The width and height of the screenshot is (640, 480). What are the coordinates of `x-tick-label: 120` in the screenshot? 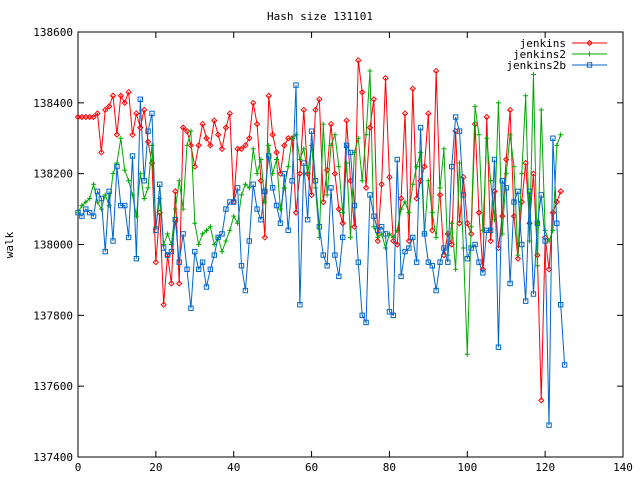 It's located at (545, 467).